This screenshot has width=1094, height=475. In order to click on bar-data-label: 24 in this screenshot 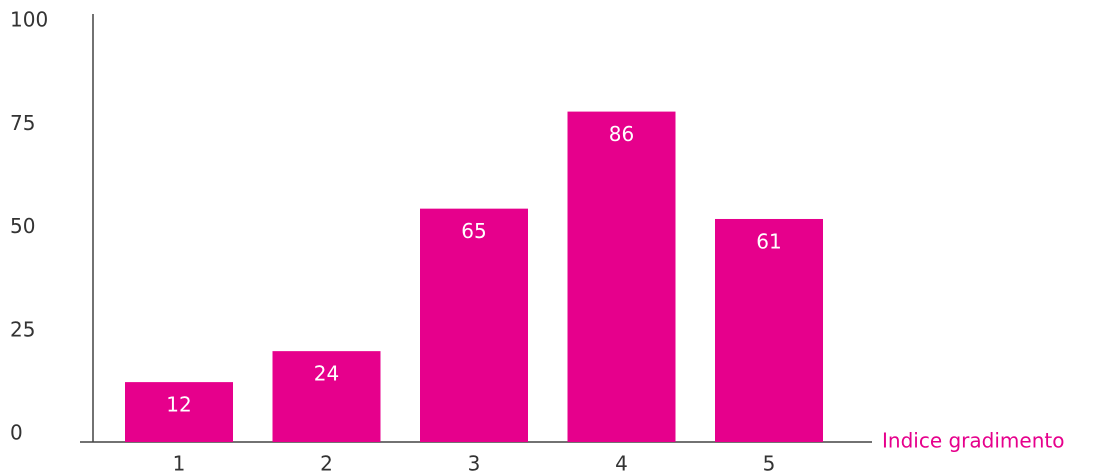, I will do `click(326, 374)`.